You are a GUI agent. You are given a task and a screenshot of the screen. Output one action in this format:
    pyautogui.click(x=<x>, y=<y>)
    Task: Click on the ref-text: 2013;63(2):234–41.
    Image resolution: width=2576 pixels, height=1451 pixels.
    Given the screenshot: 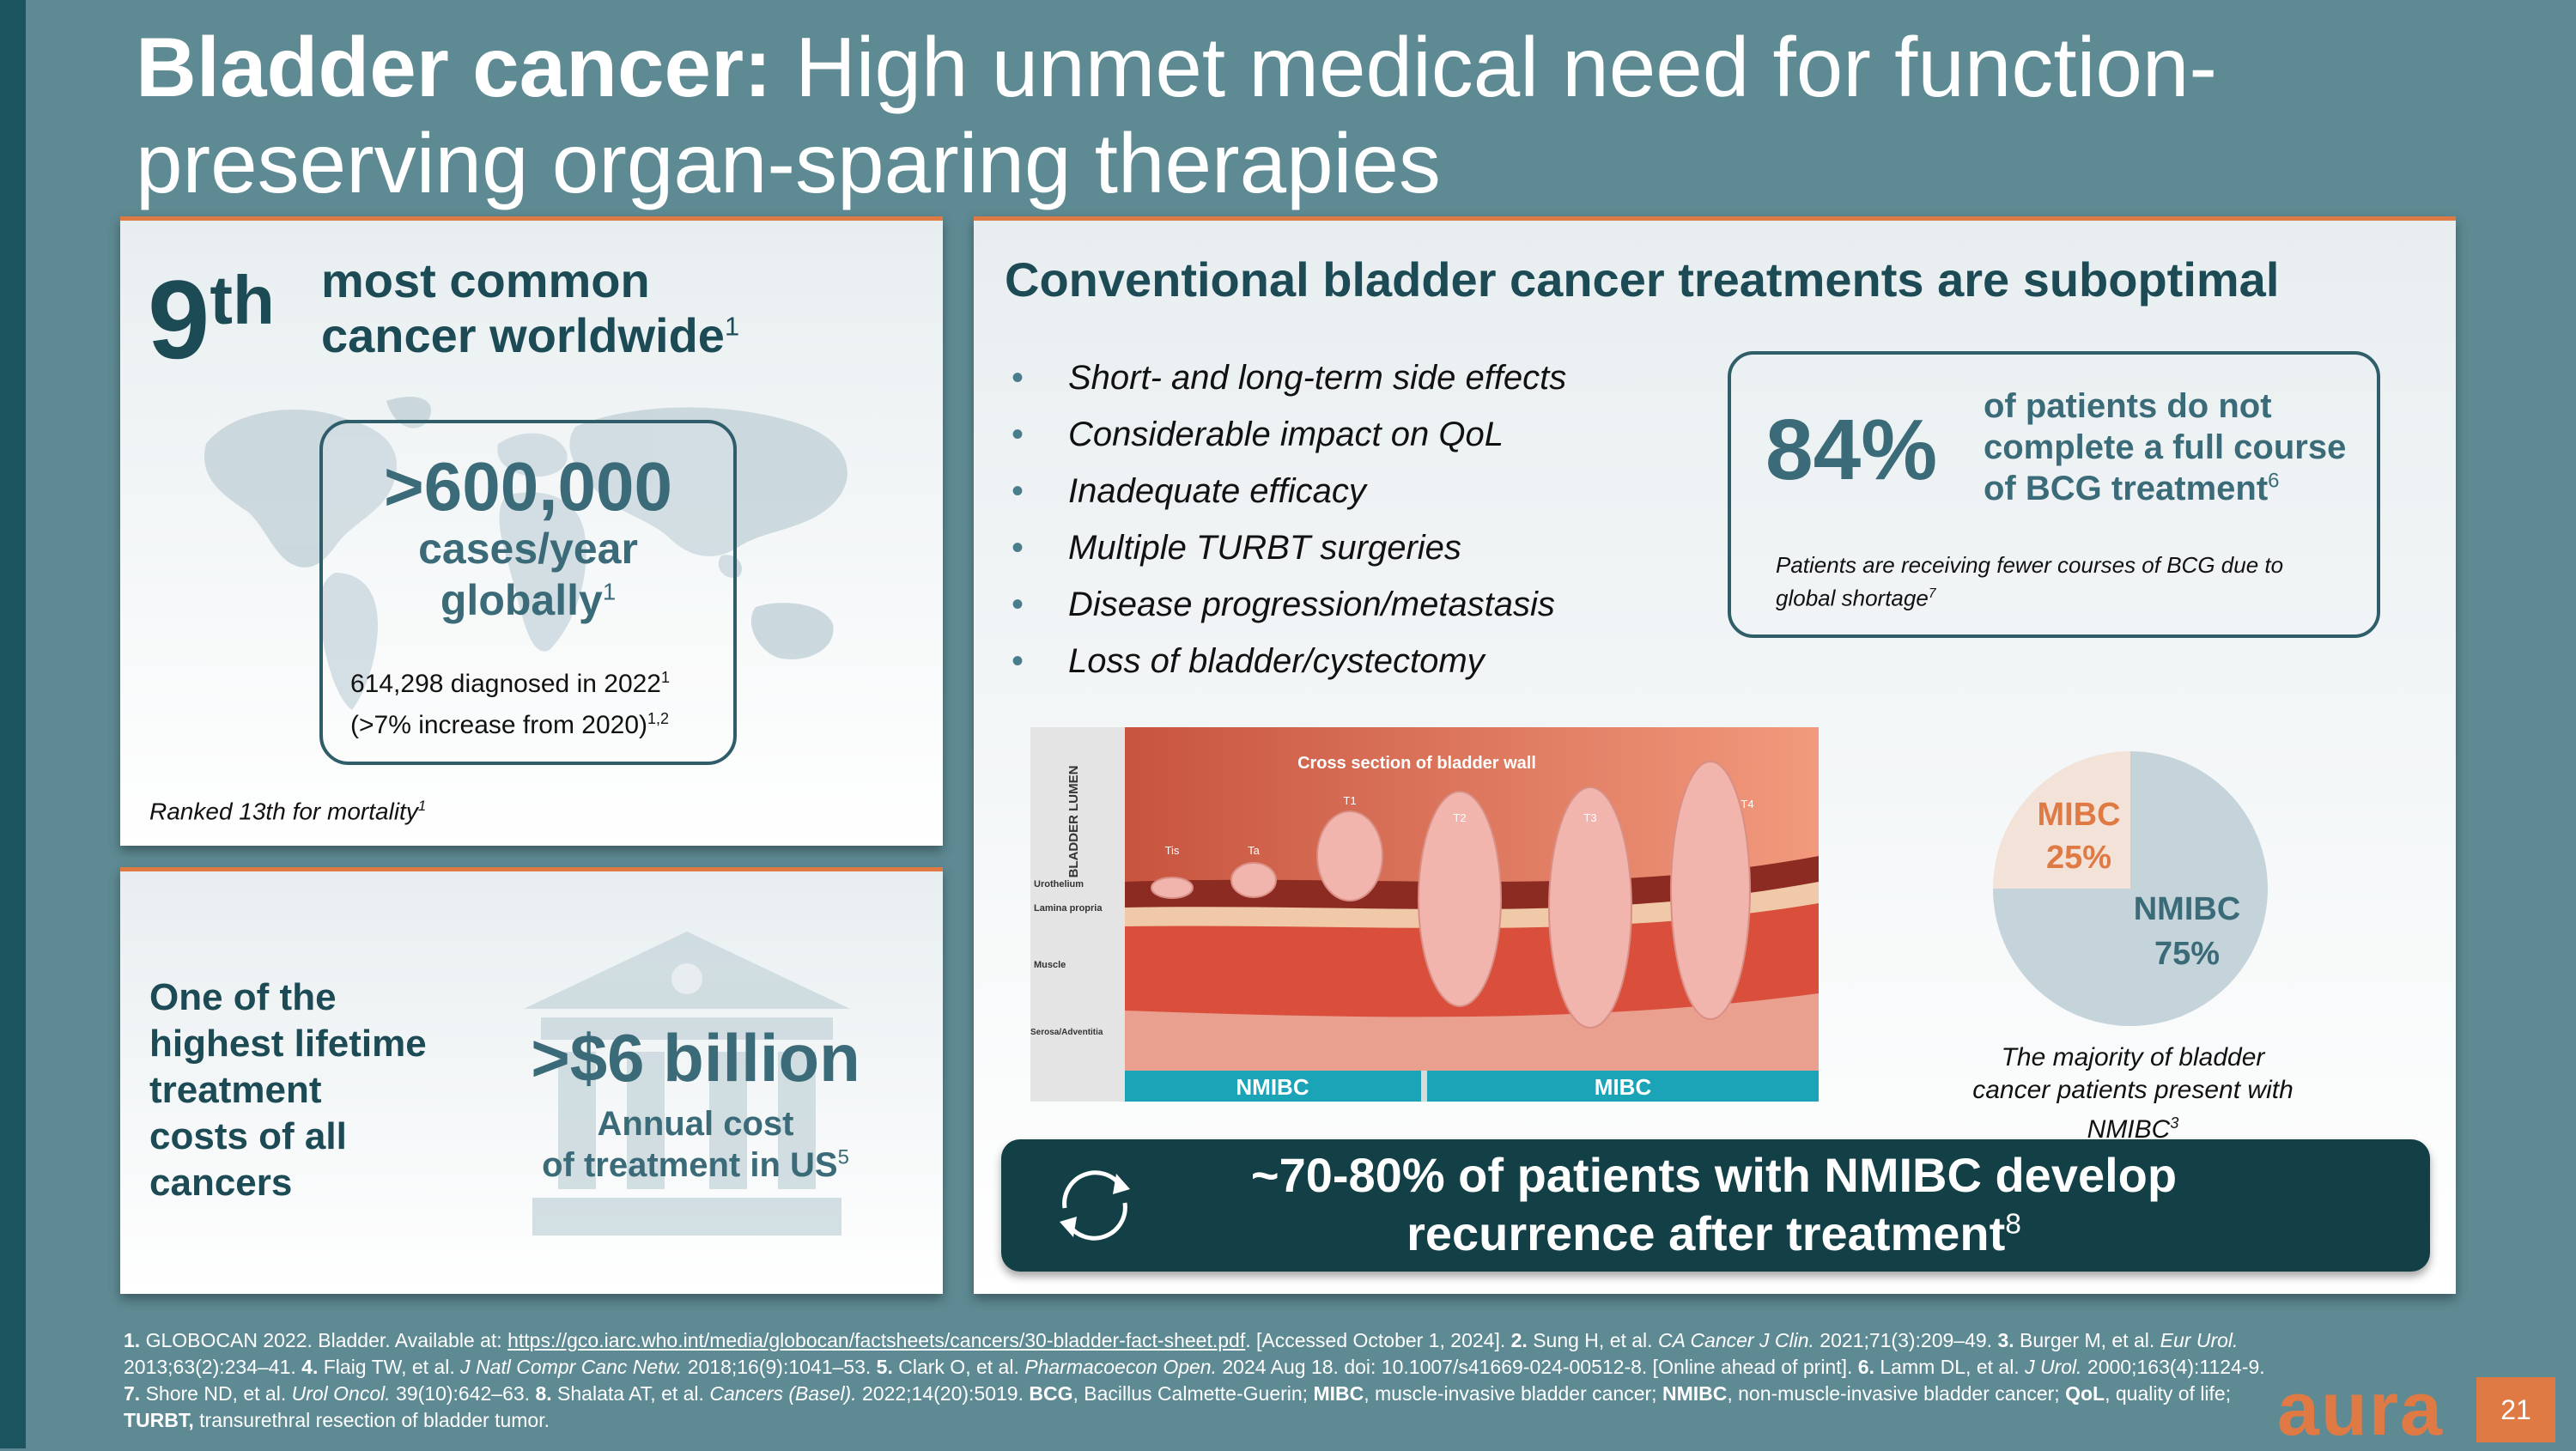 What is the action you would take?
    pyautogui.click(x=213, y=1367)
    